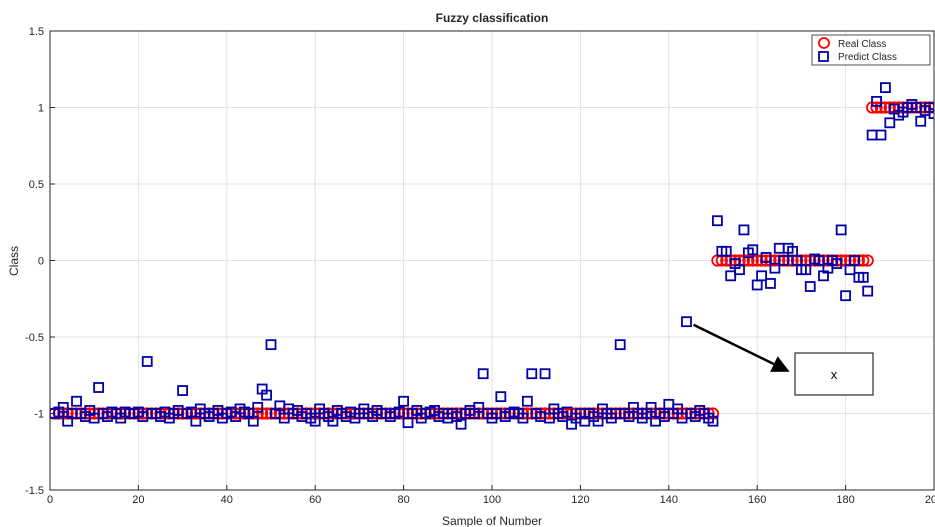  I want to click on x-tick-label: 80, so click(403, 500).